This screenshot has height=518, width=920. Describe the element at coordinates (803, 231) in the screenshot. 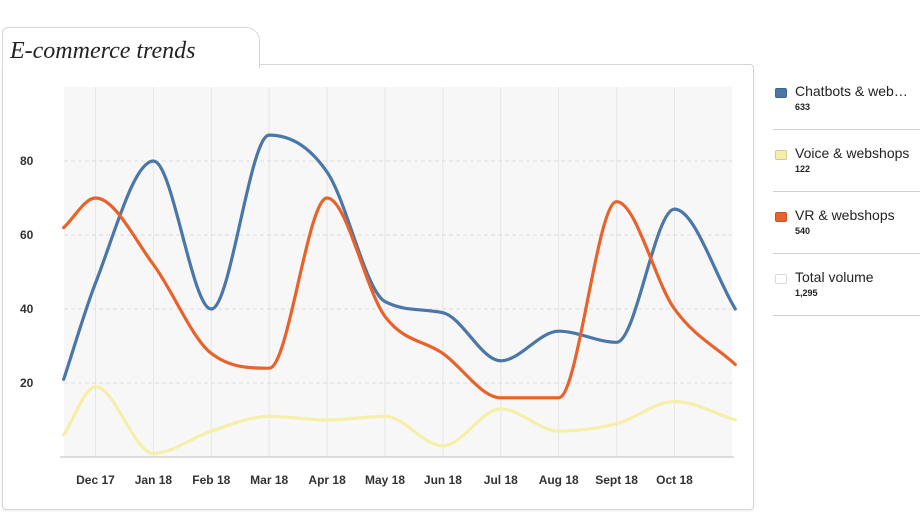

I see `legend-value: 540` at that location.